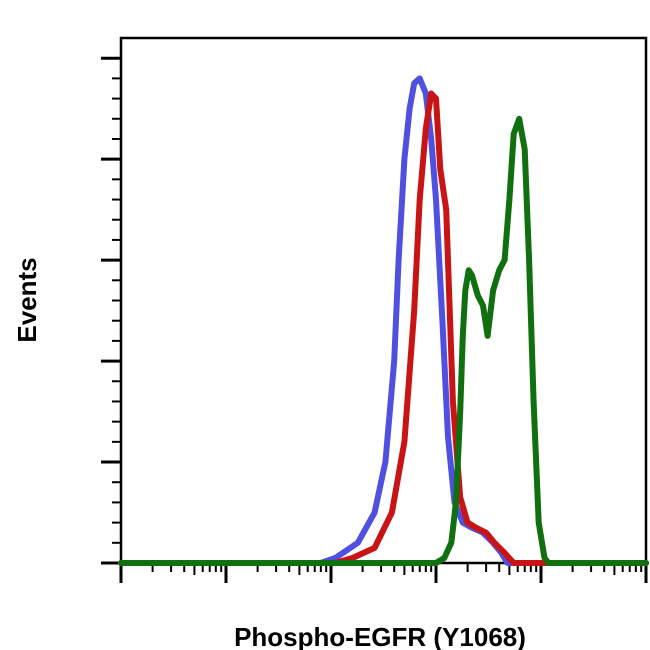 The width and height of the screenshot is (650, 650). I want to click on x-axis-label: Phospho-EGFR (Y1068), so click(380, 636).